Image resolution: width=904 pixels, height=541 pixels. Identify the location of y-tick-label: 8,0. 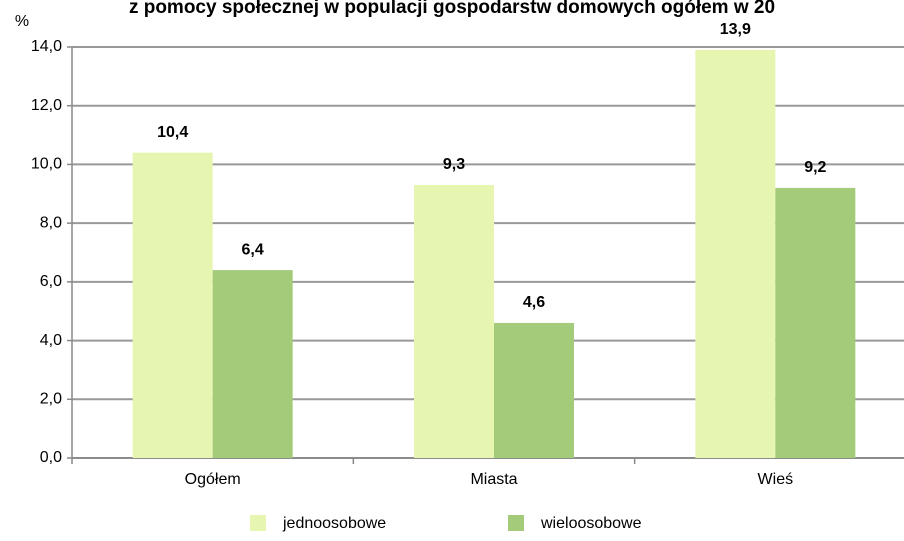
(51, 222).